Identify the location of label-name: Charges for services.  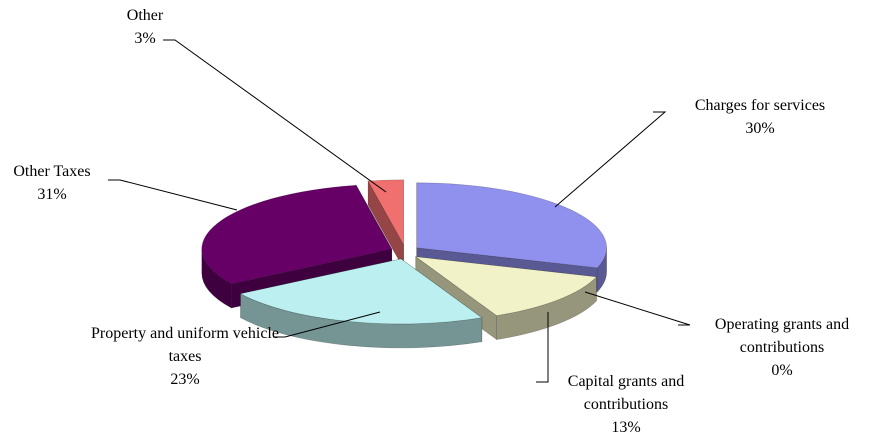
(760, 105).